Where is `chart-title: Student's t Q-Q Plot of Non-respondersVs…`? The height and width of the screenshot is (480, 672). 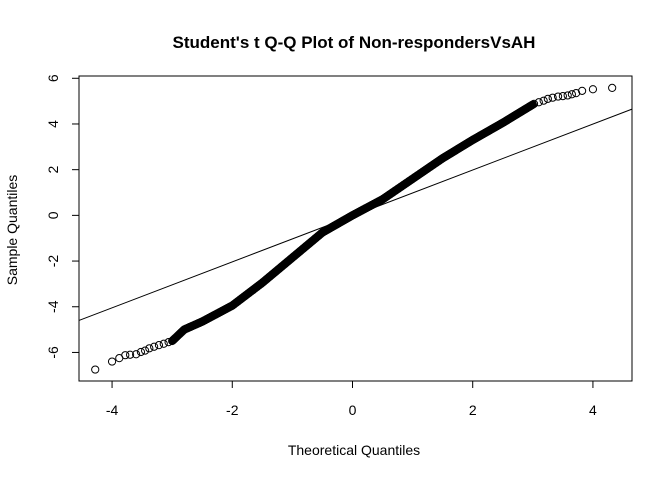 chart-title: Student's t Q-Q Plot of Non-respondersVs… is located at coordinates (354, 42).